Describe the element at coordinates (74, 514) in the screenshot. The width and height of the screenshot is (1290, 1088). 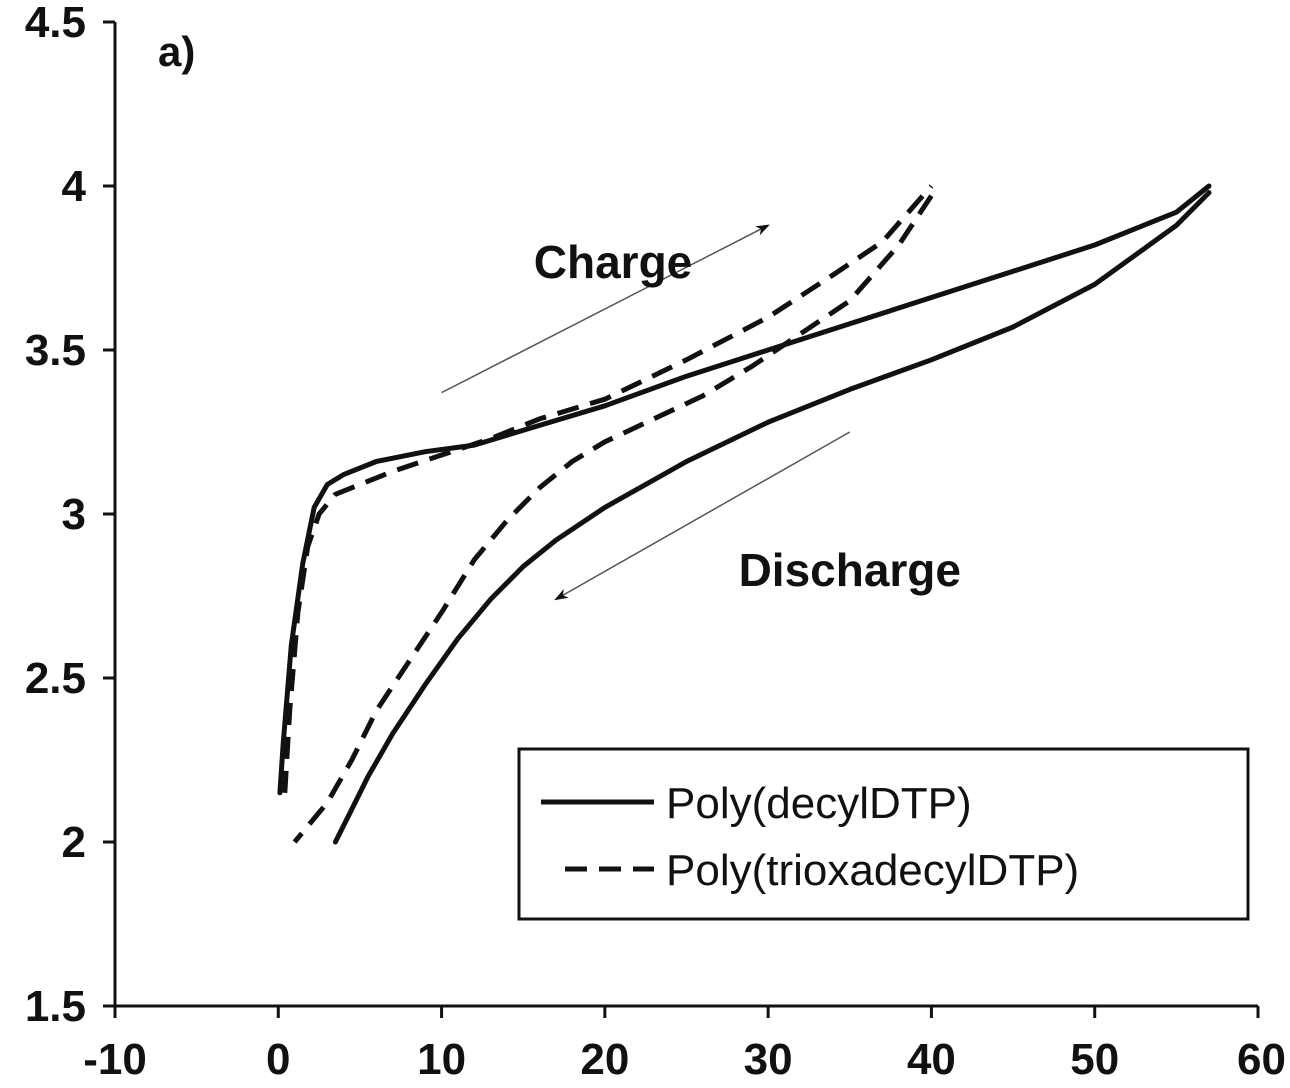
I see `y-tick-label: 3` at that location.